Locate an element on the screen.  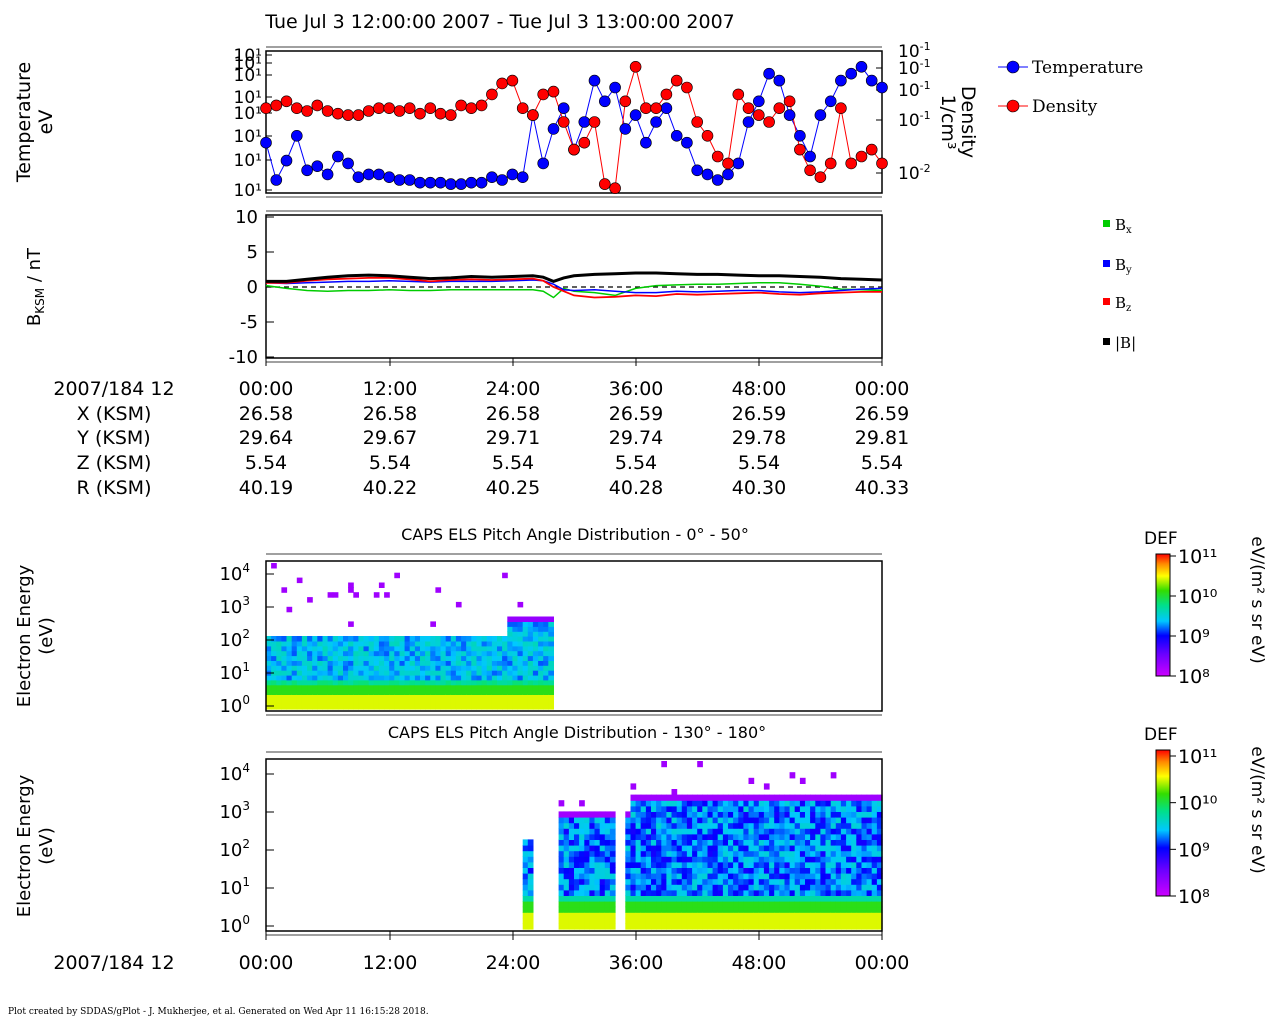
energy-tick: 10¹ is located at coordinates (234, 887).